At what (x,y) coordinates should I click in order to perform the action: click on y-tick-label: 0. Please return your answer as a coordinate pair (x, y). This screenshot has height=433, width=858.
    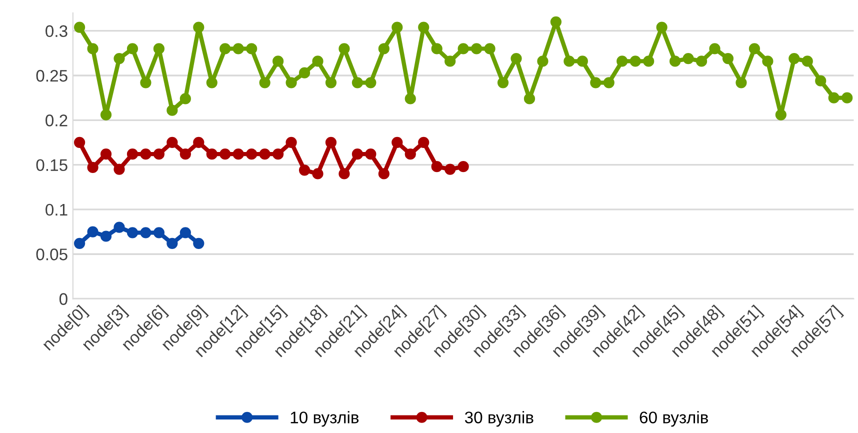
    Looking at the image, I should click on (63, 299).